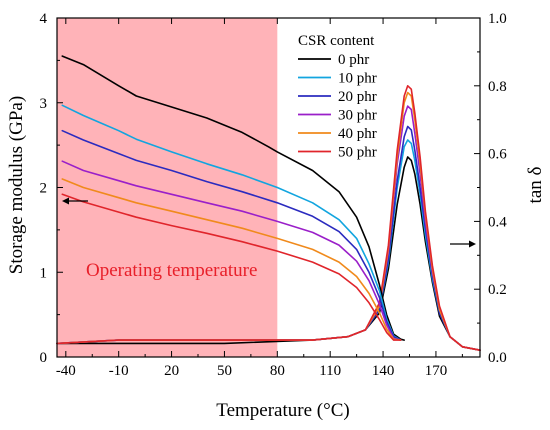 The width and height of the screenshot is (550, 430). I want to click on left-y-tick-label: 3, so click(44, 104).